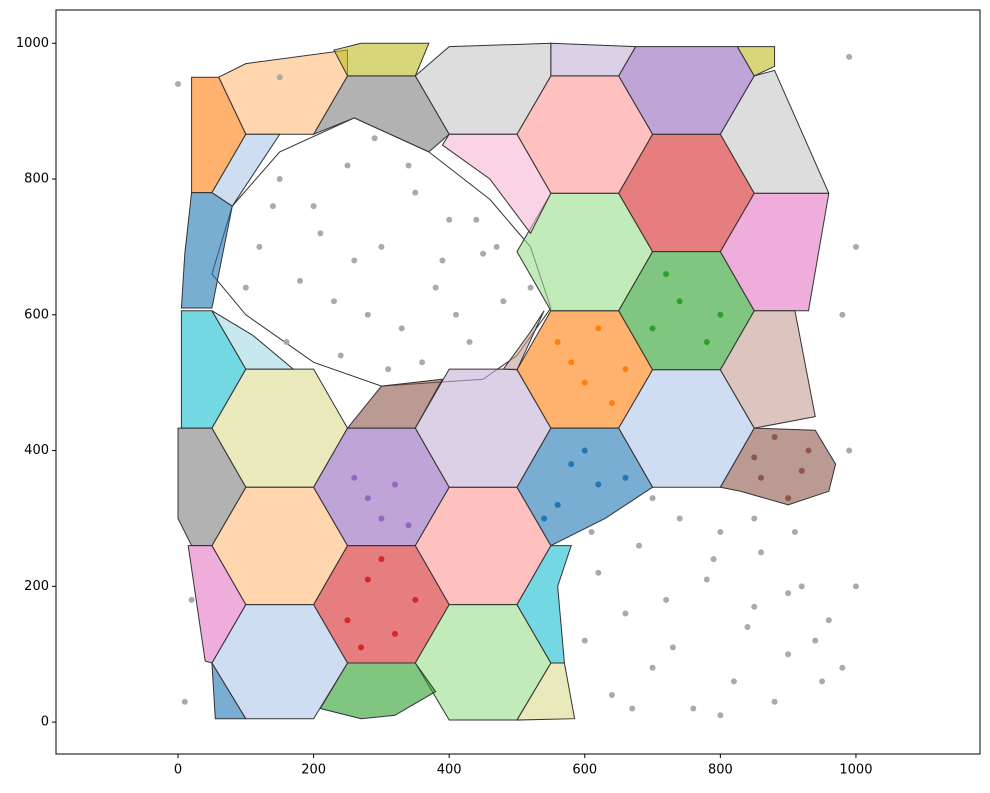 The width and height of the screenshot is (990, 793). Describe the element at coordinates (584, 770) in the screenshot. I see `x-tick-label: 600` at that location.